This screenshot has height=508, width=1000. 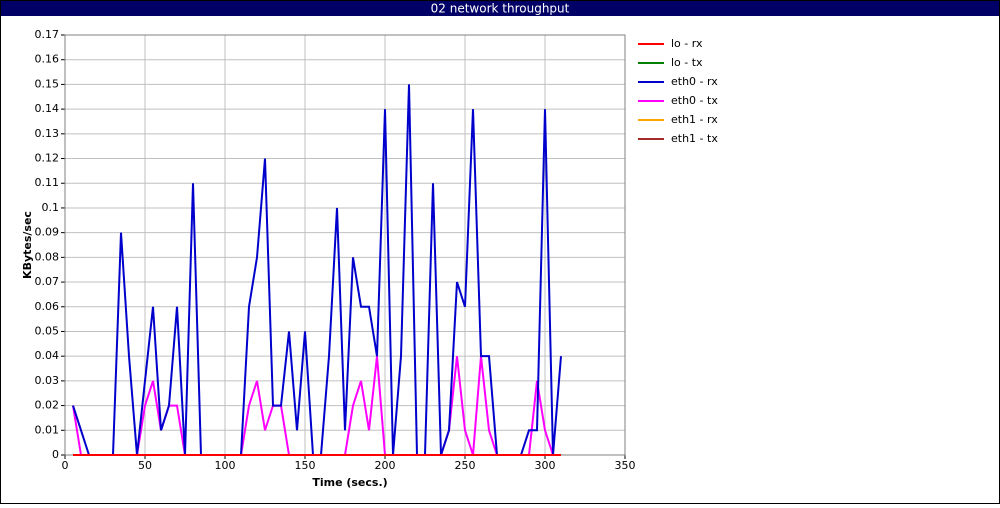 What do you see at coordinates (47, 405) in the screenshot?
I see `y-tick-label: 0.02` at bounding box center [47, 405].